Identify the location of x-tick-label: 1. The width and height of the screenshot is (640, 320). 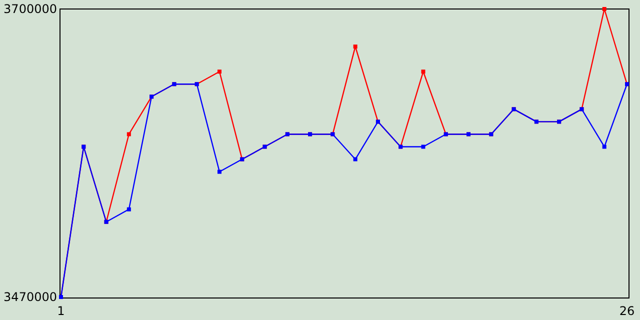
(61, 311).